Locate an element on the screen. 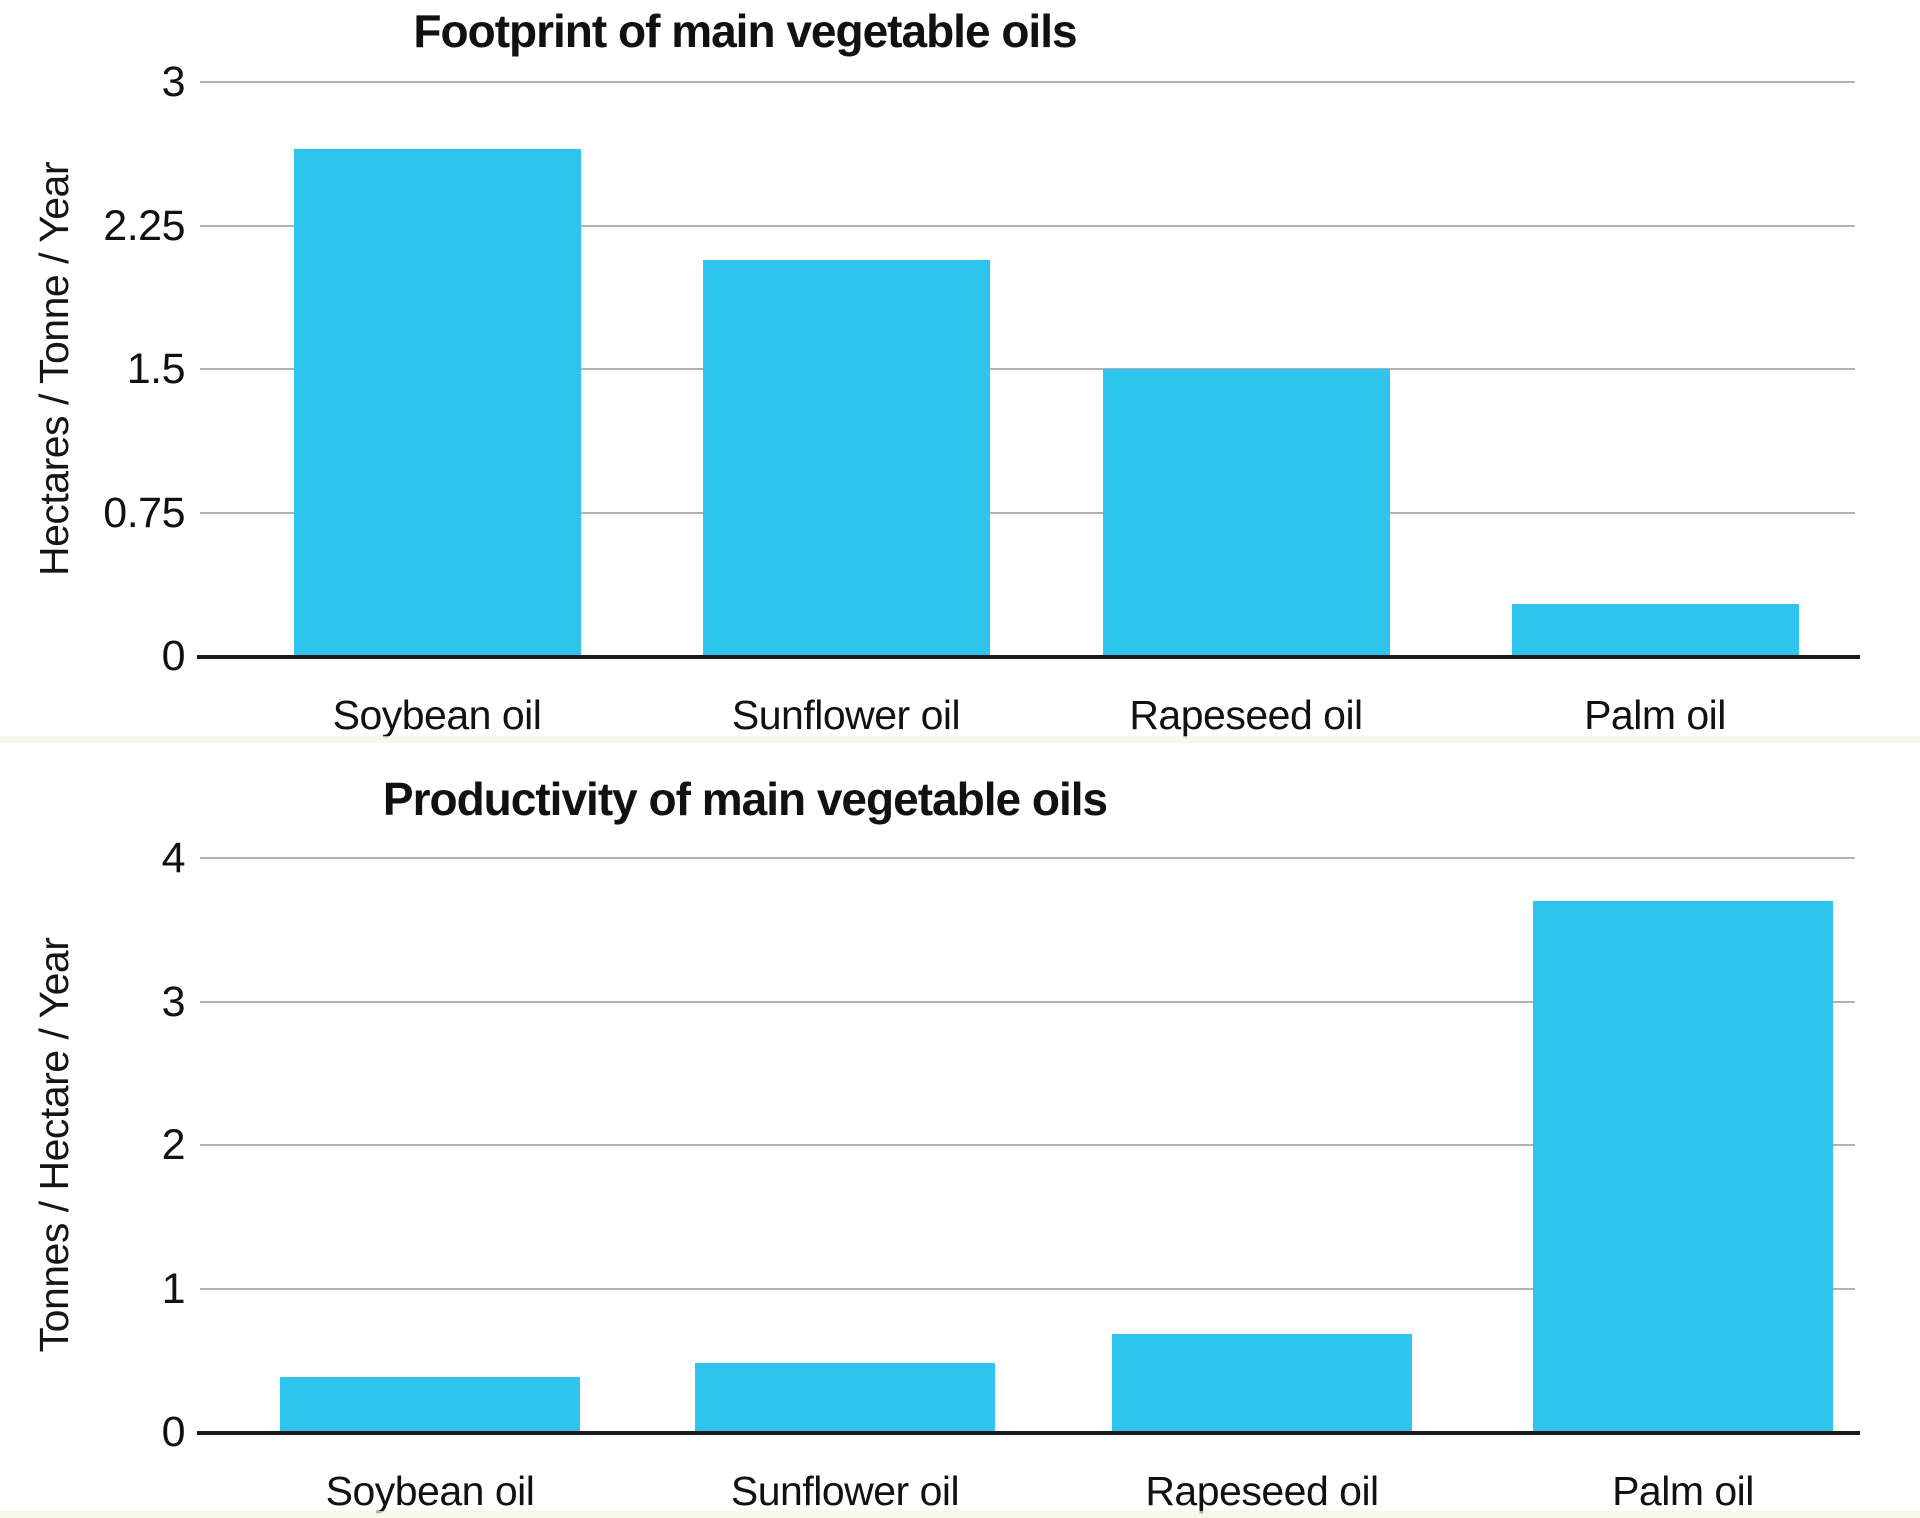 The image size is (1920, 1518). y-tick-label-2: 2 is located at coordinates (173, 1145).